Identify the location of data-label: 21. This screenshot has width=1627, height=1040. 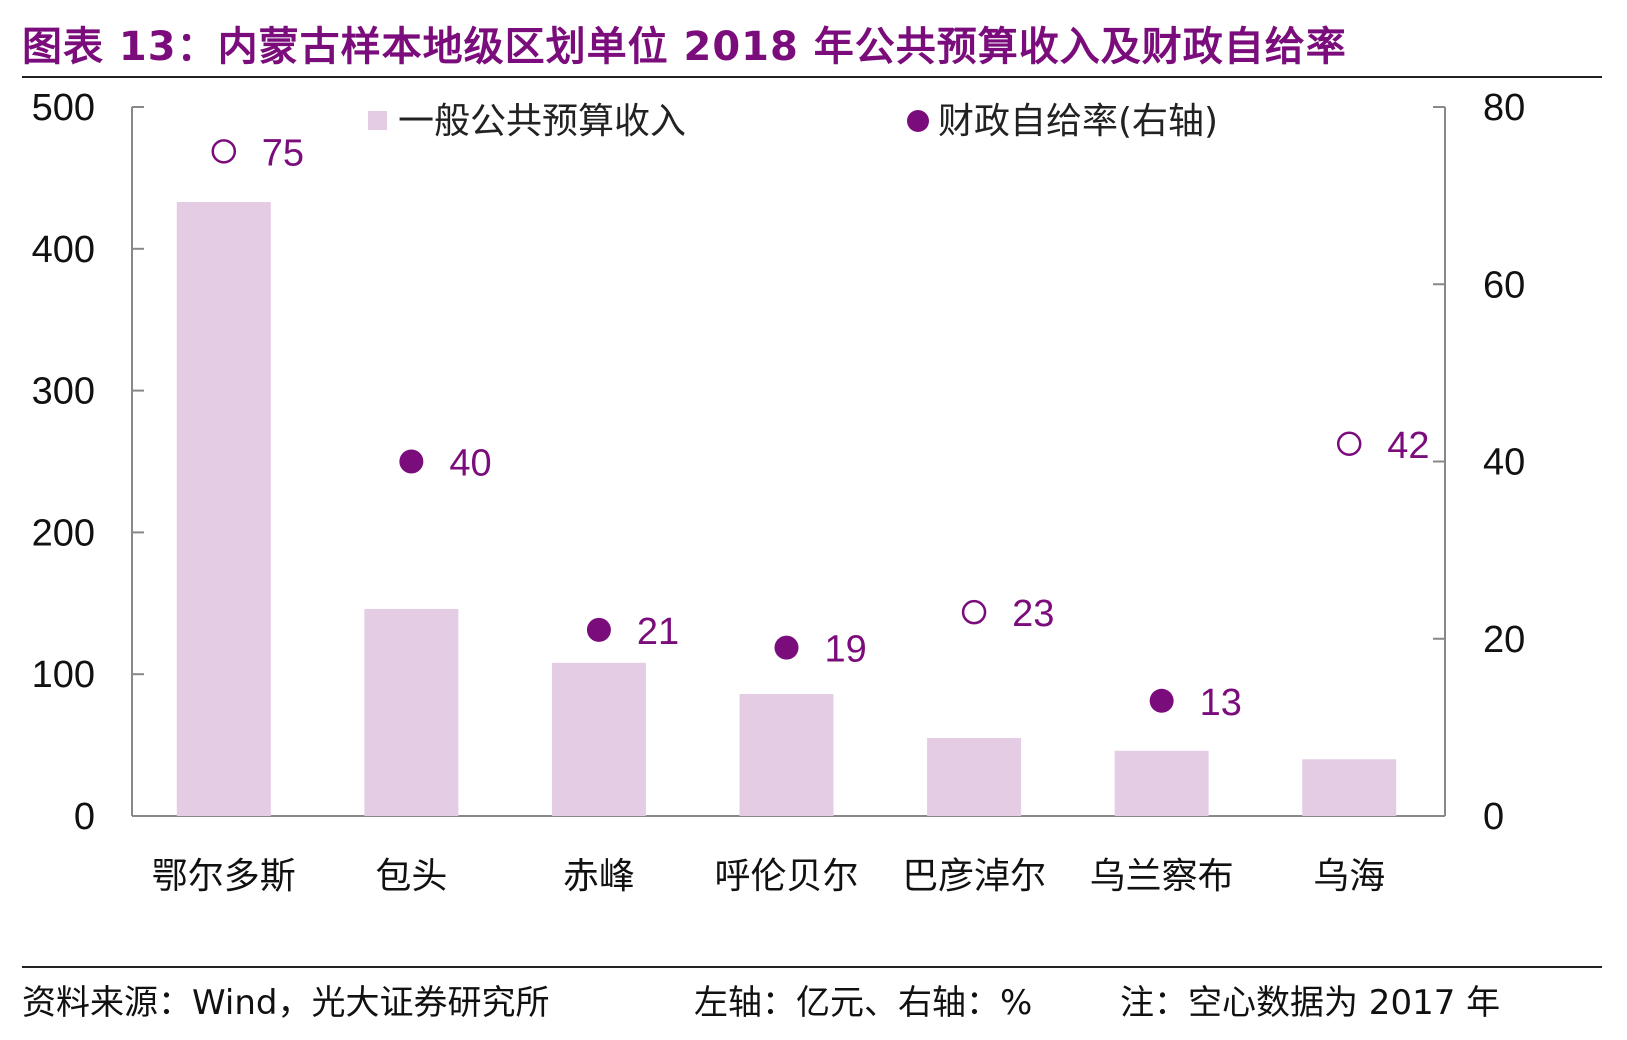
(658, 632).